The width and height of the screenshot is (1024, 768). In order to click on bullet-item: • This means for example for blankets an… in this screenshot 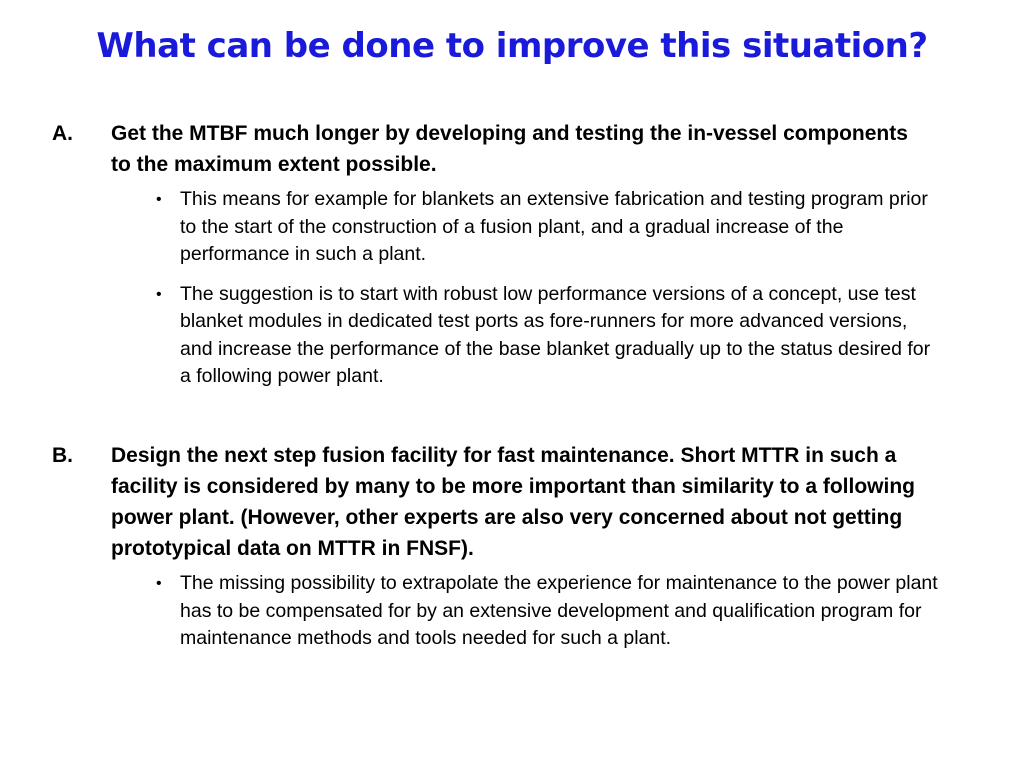, I will do `click(564, 227)`.